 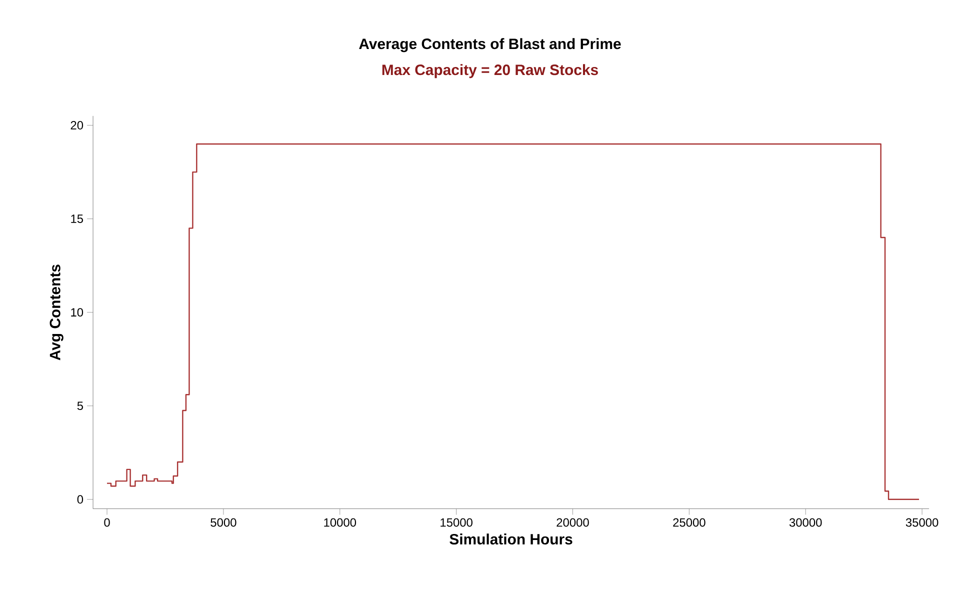 I want to click on y-tick-label: 0, so click(x=80, y=499).